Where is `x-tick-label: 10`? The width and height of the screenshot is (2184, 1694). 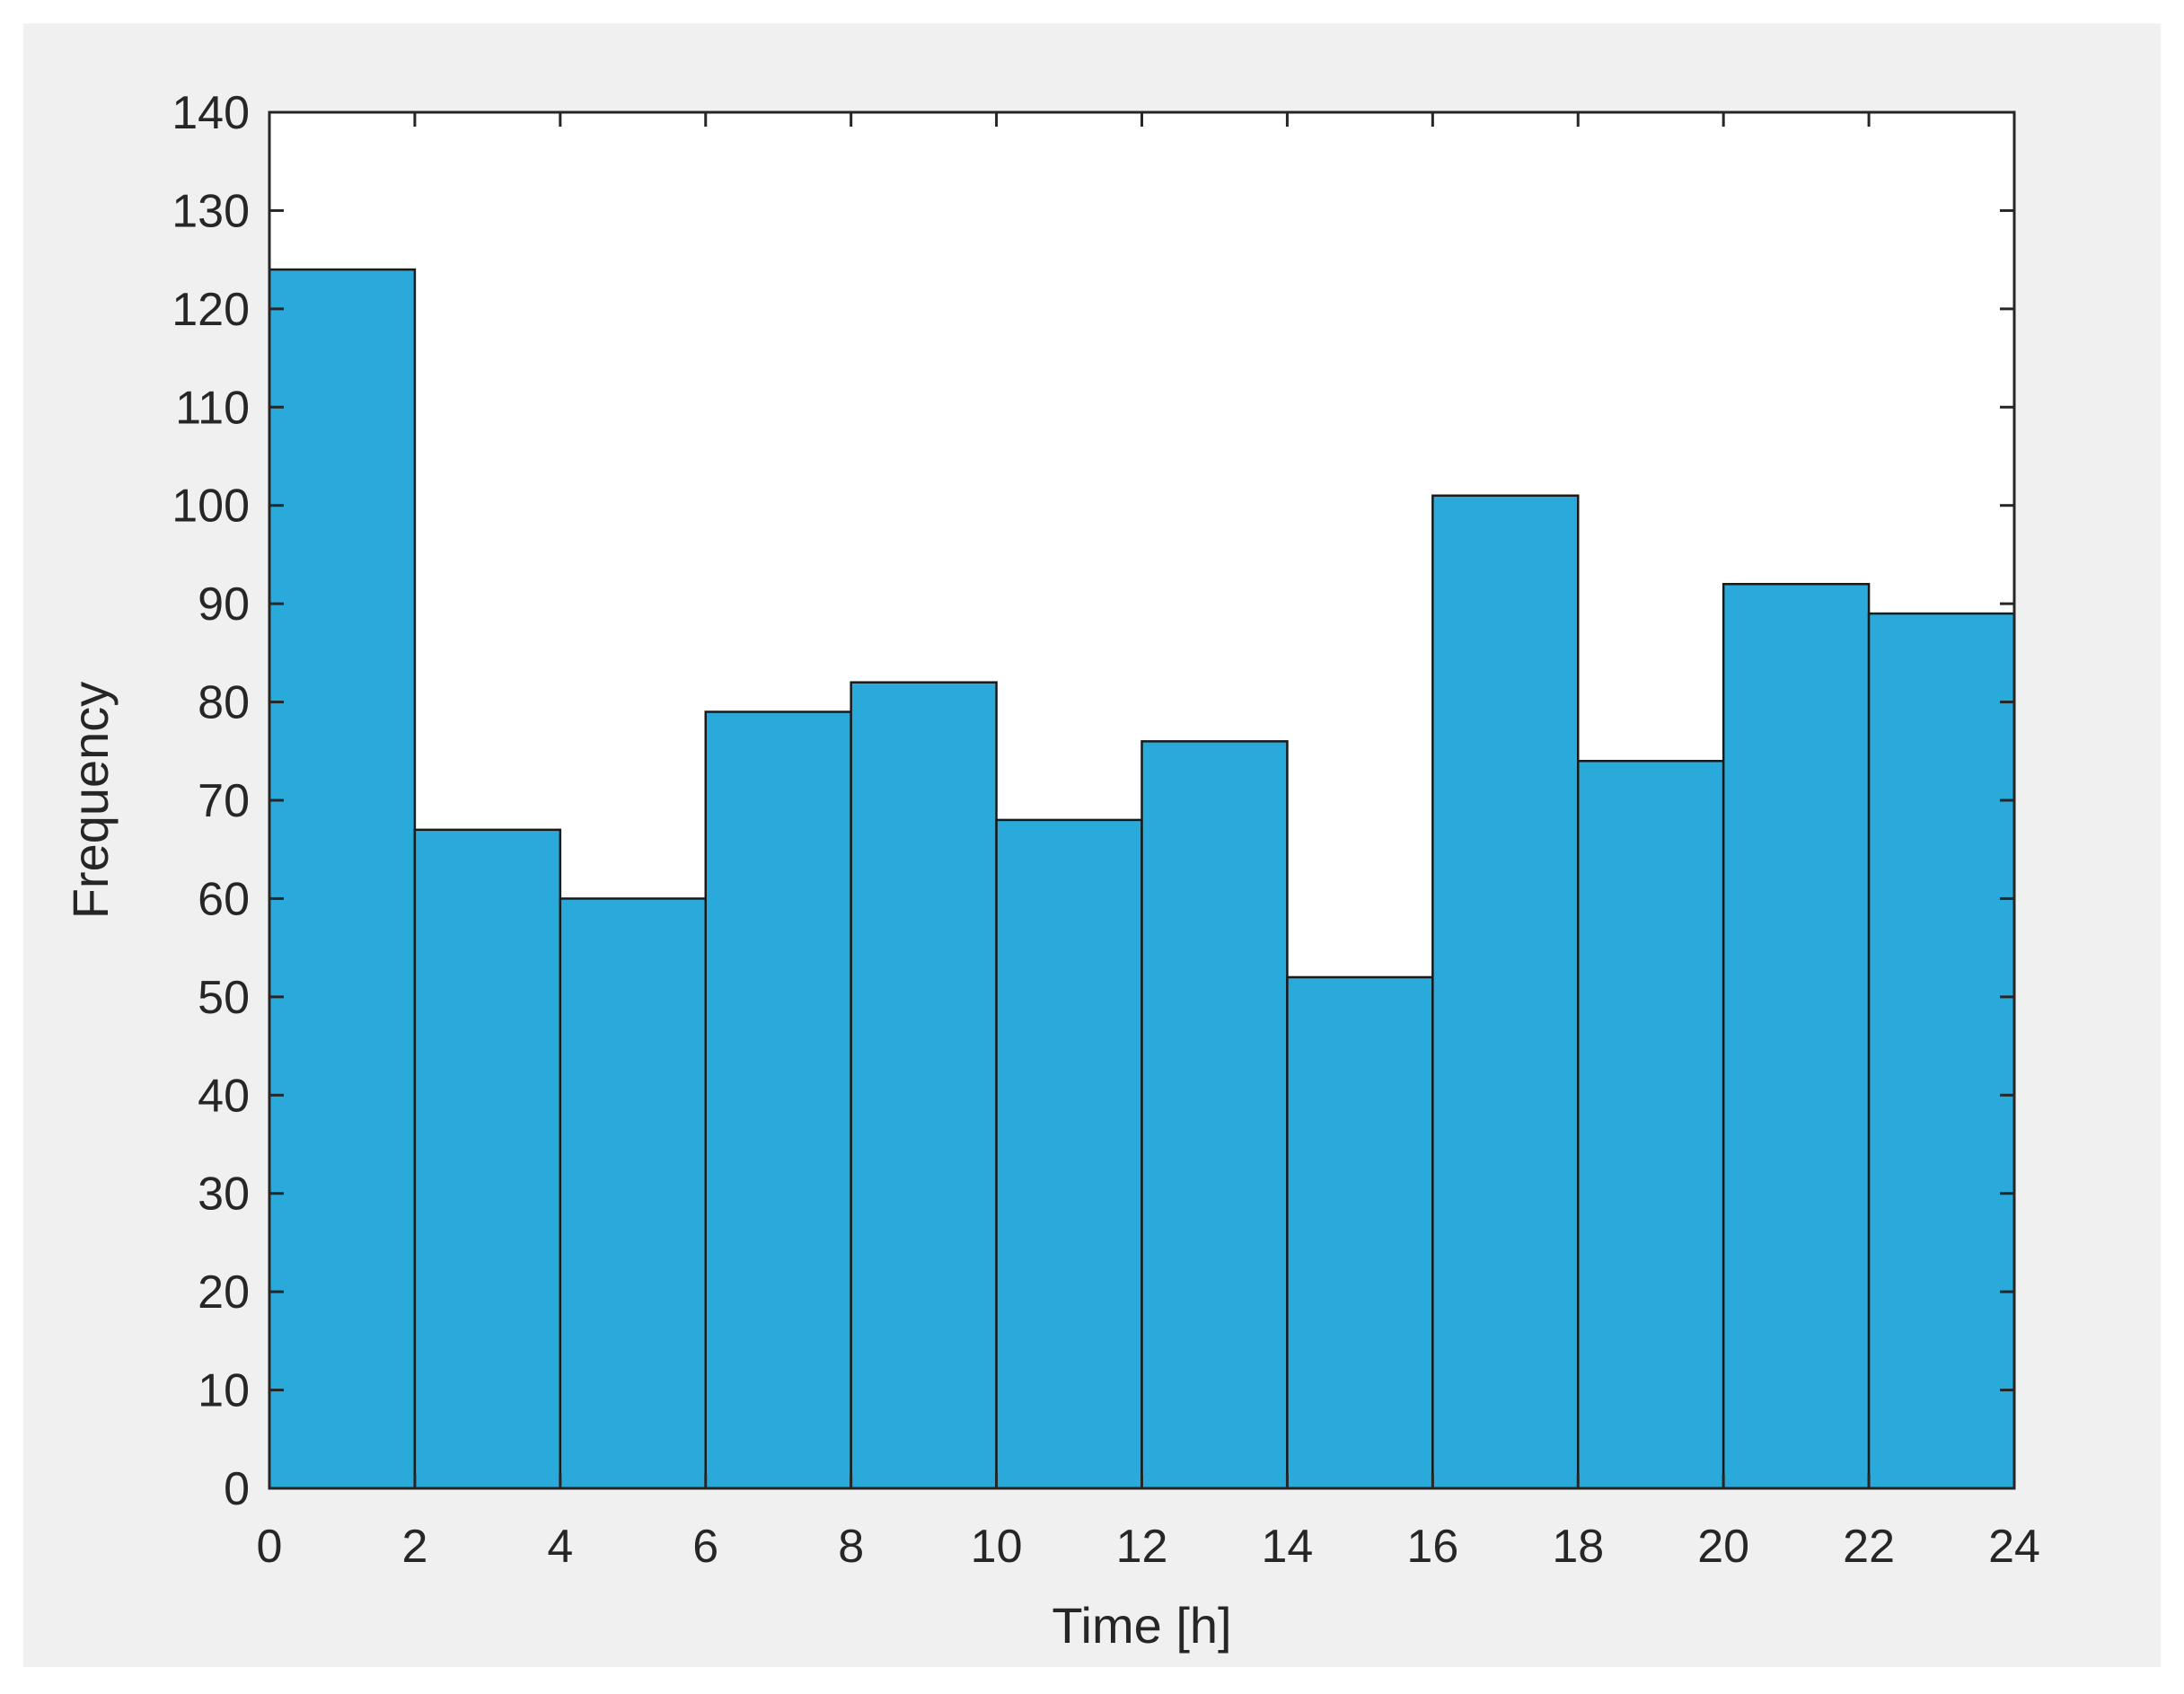
x-tick-label: 10 is located at coordinates (997, 1547).